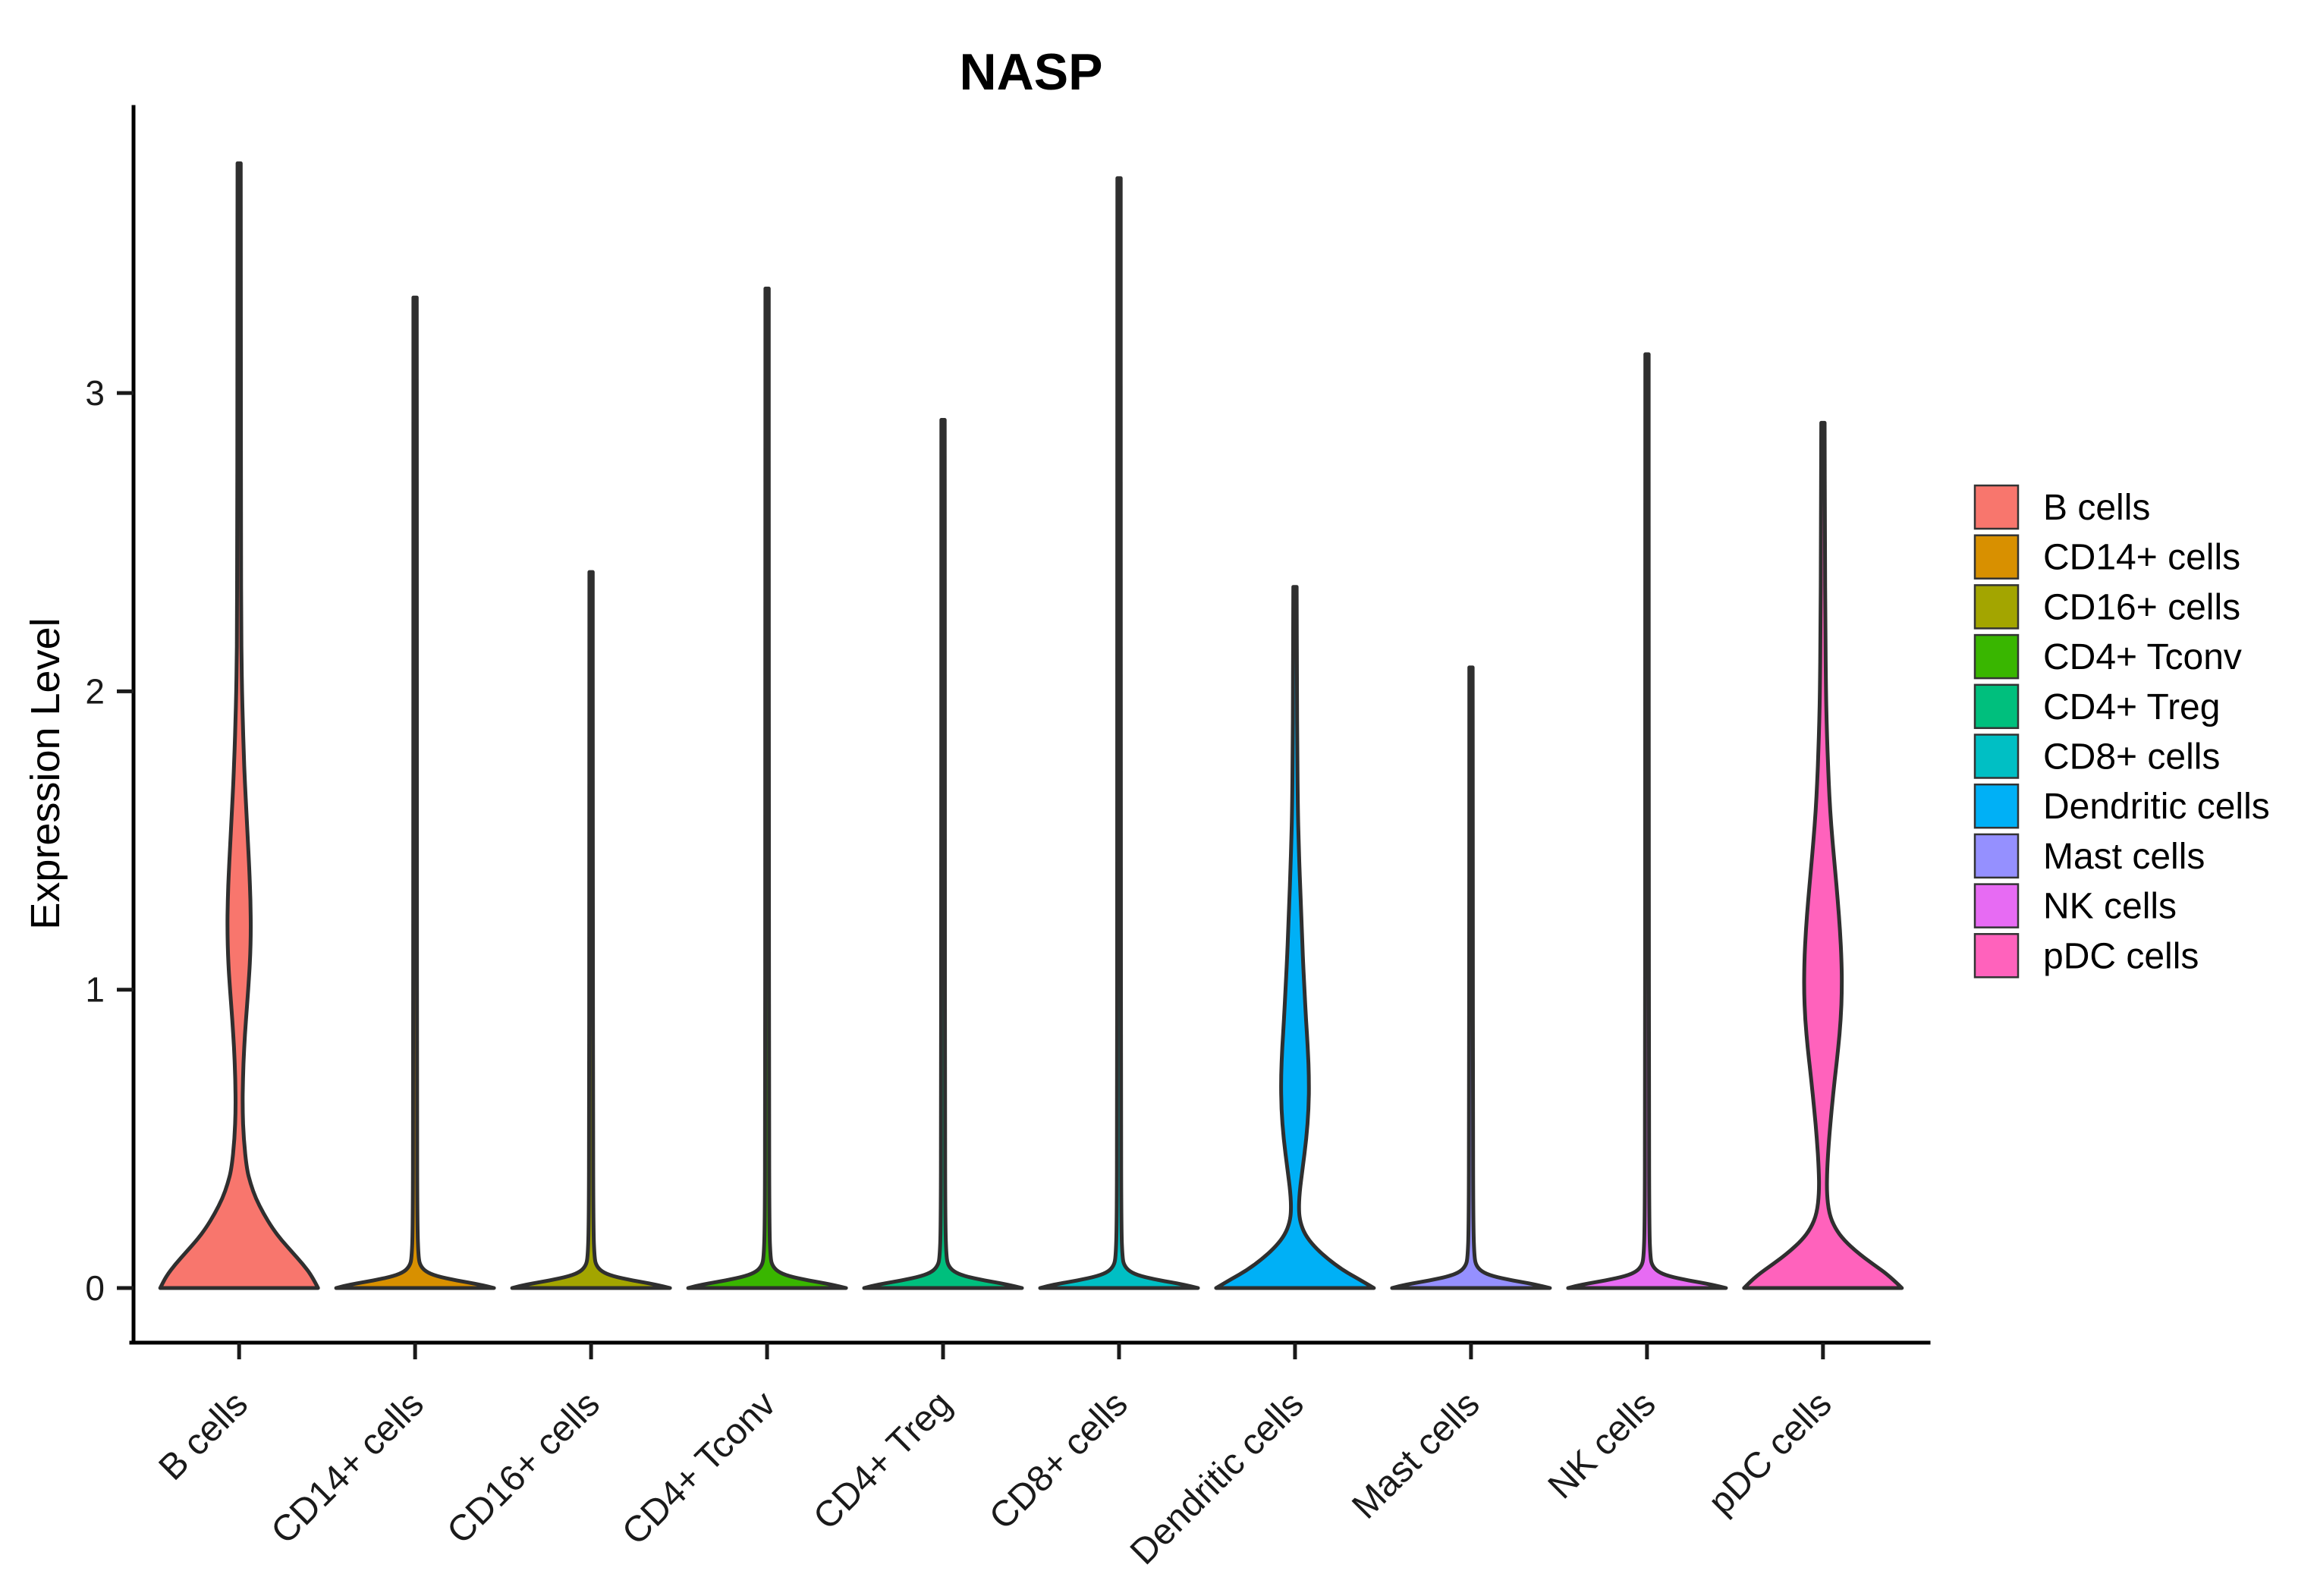  Describe the element at coordinates (1996, 956) in the screenshot. I see `legend-key-pdc-cells` at that location.